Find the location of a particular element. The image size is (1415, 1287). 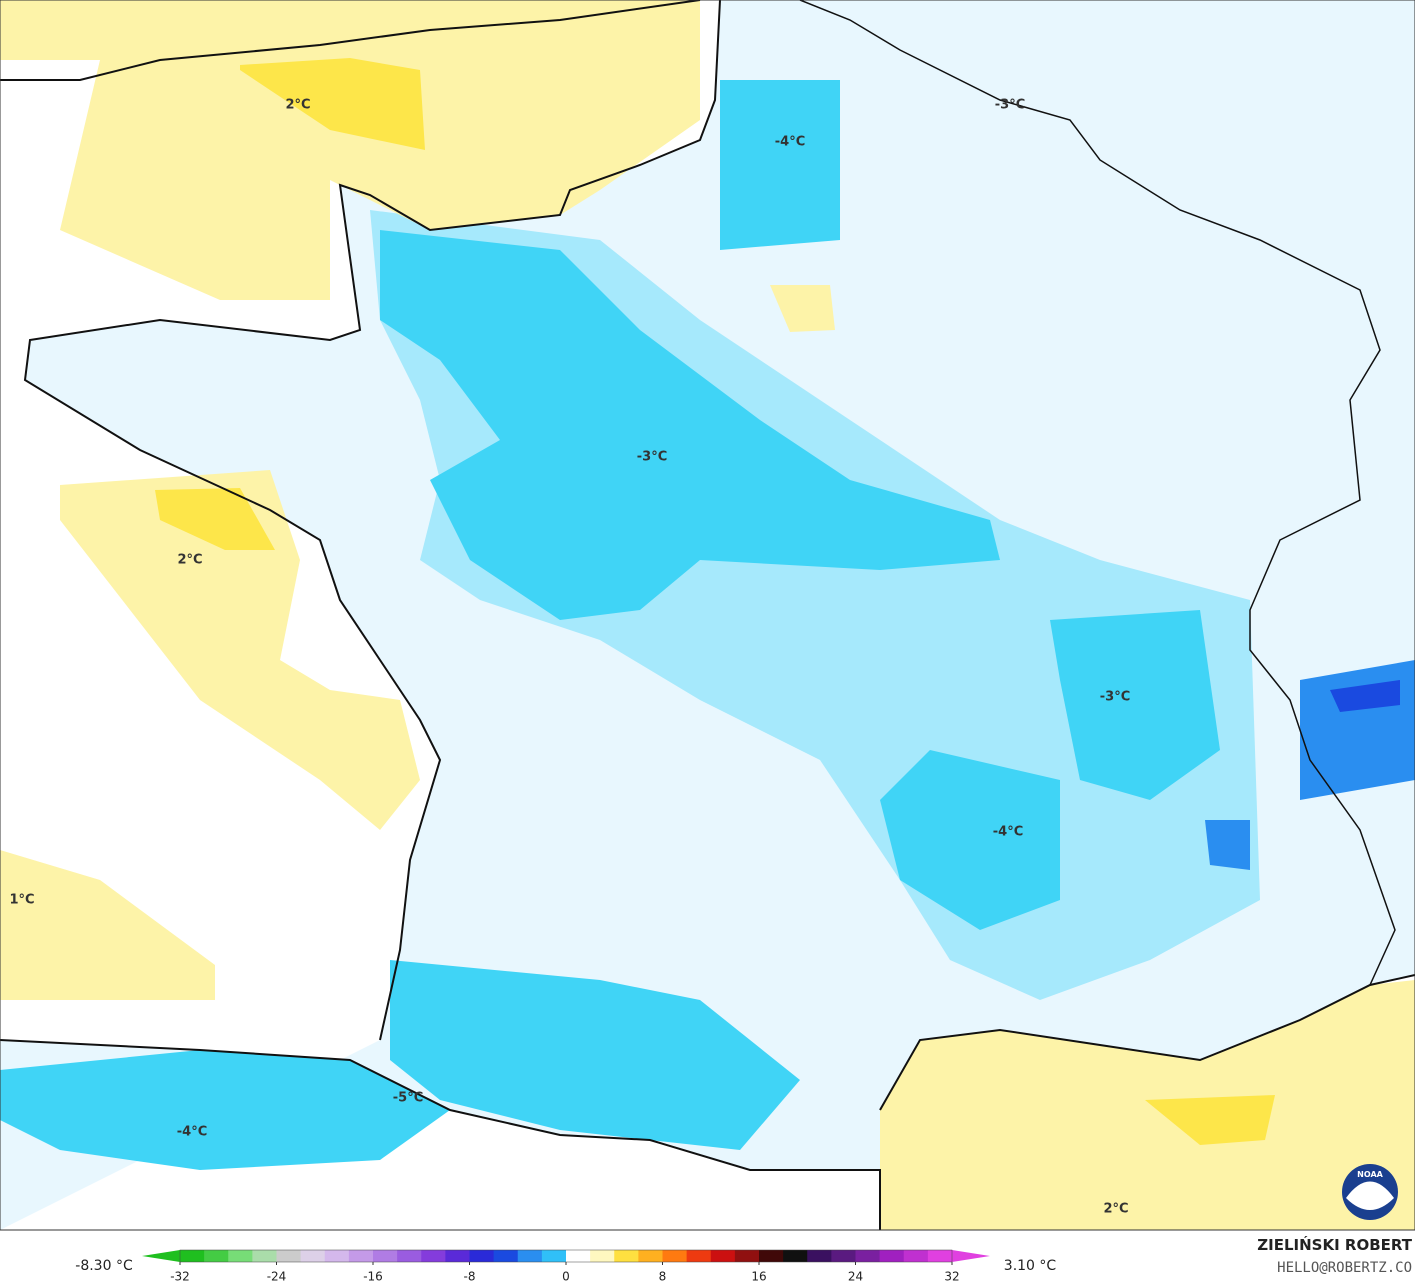

colorbar-tick-label: 16 is located at coordinates (758, 1277).